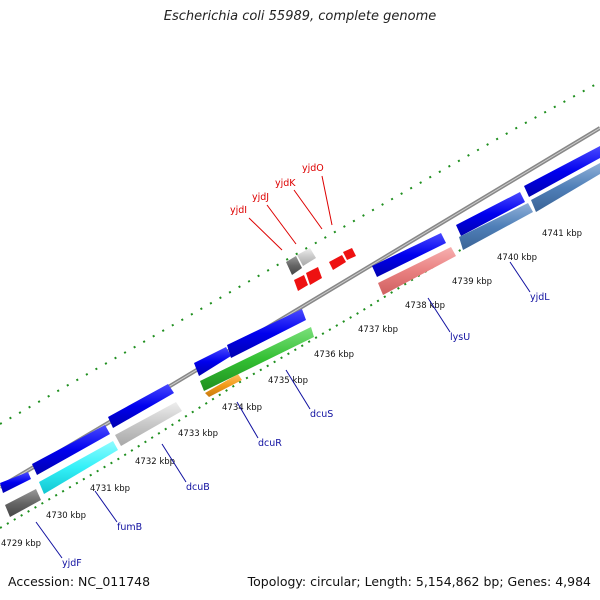 The width and height of the screenshot is (600, 600). Describe the element at coordinates (79, 581) in the screenshot. I see `accession-text: Accession: NC_011748` at that location.